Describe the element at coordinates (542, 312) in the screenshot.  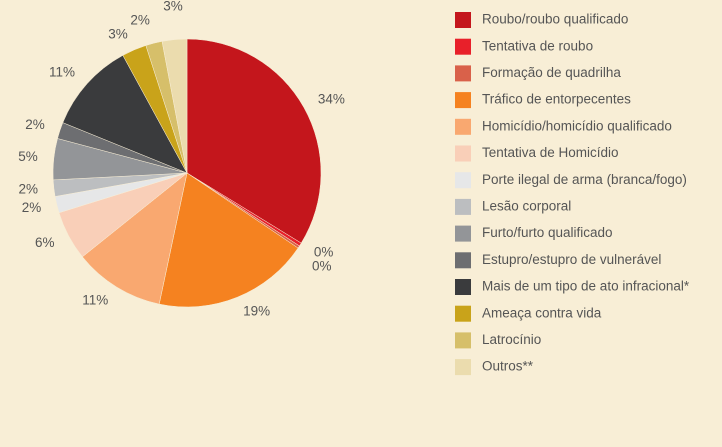
I see `legend-label: Ameaça contra vida` at that location.